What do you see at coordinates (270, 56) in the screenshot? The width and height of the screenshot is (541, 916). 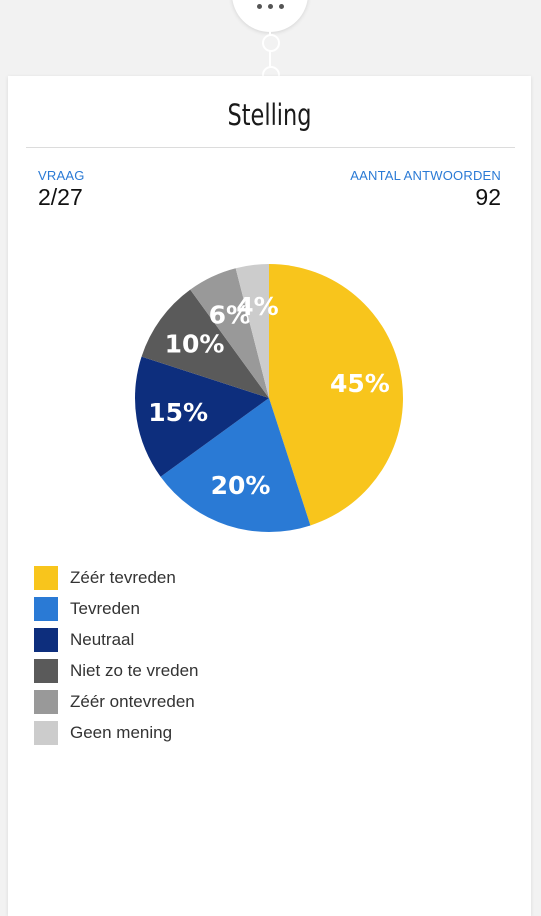 I see `connector-line` at bounding box center [270, 56].